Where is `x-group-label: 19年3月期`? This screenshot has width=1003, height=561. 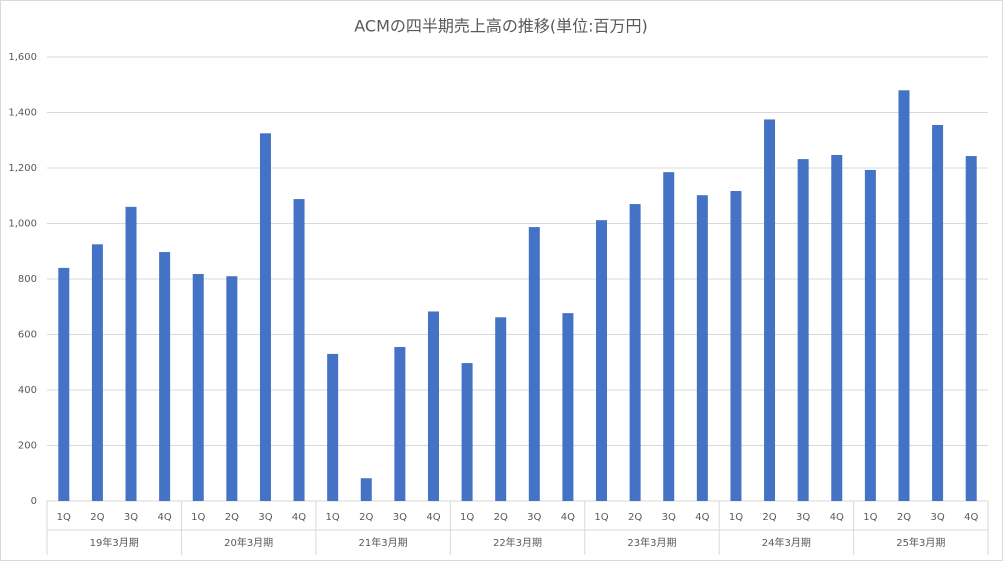 x-group-label: 19年3月期 is located at coordinates (114, 542).